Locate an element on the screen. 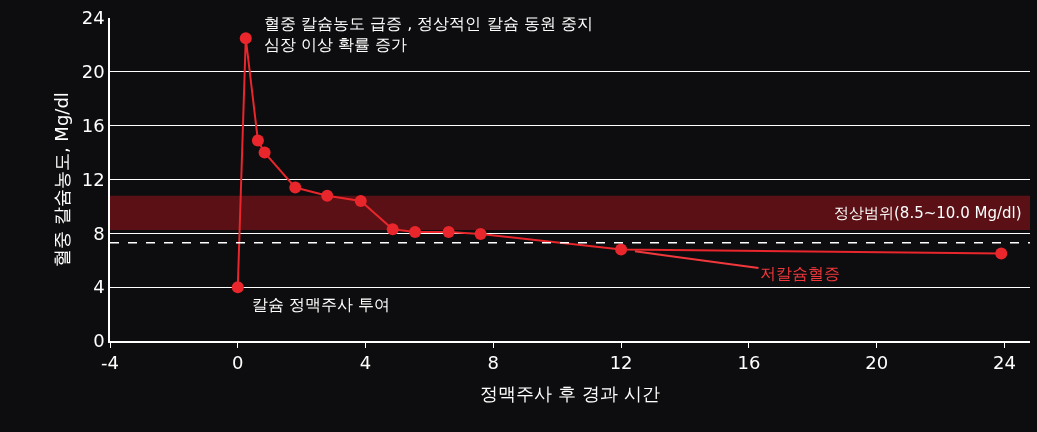 The height and width of the screenshot is (432, 1037). x-tick-label: 12 is located at coordinates (621, 363).